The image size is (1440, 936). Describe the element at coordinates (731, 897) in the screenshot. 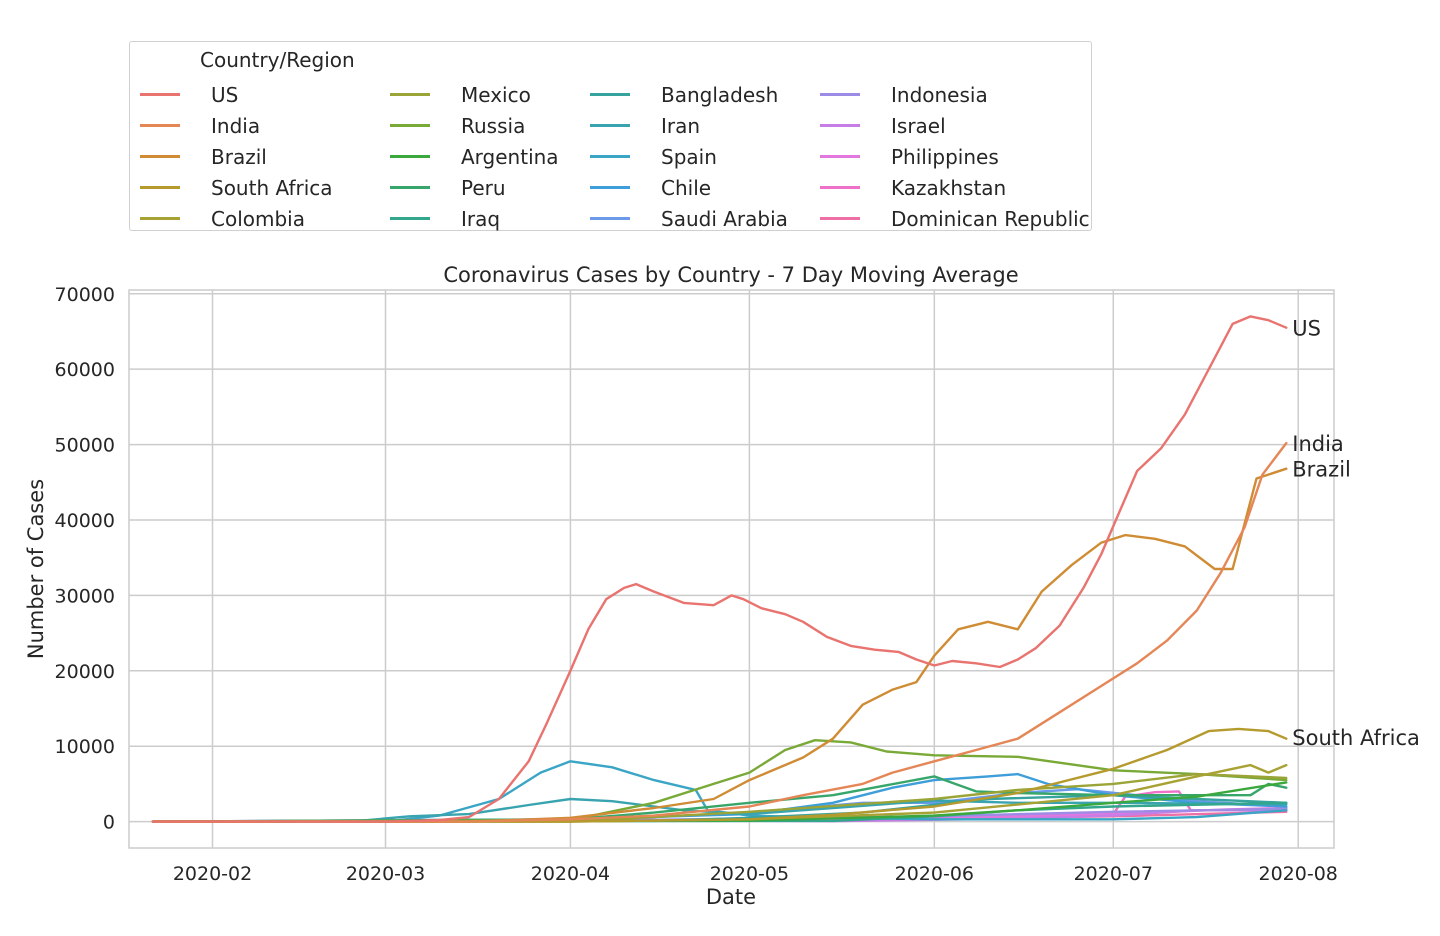

I see `x-axis-label: Date` at that location.